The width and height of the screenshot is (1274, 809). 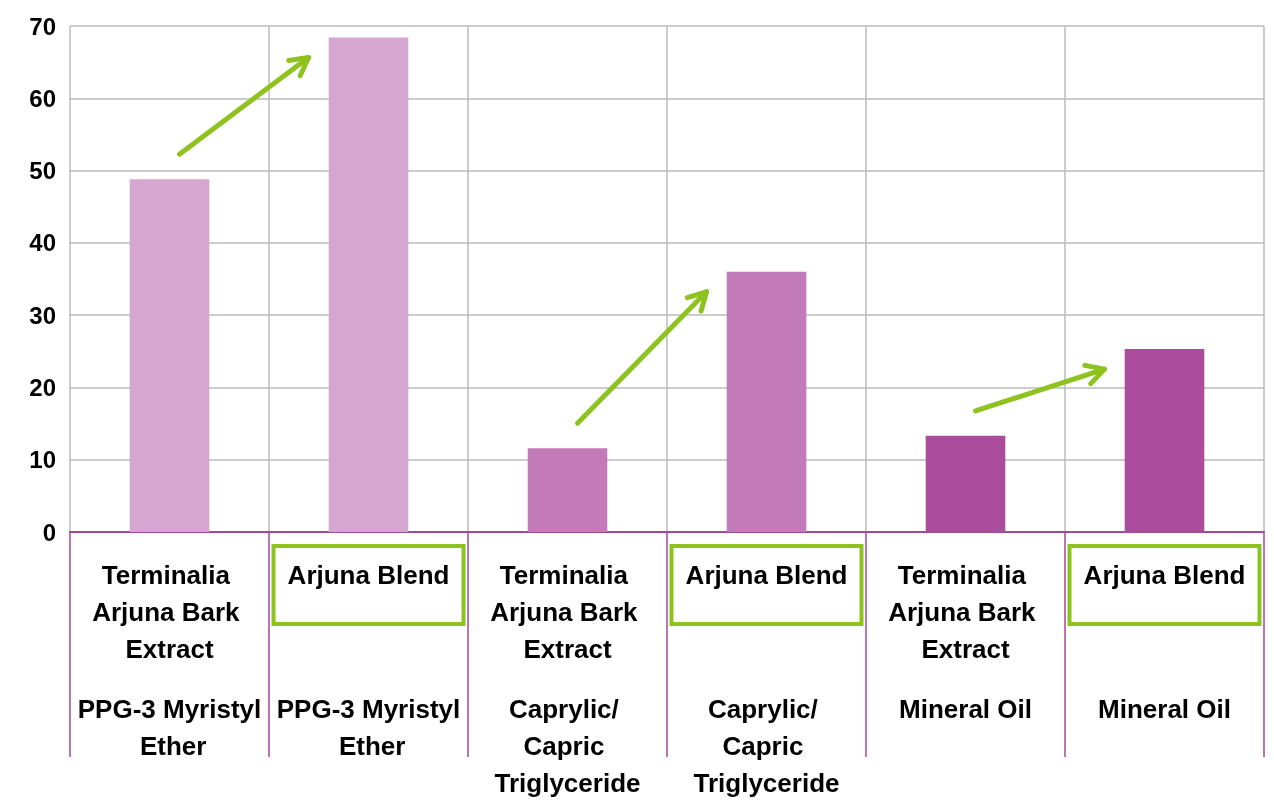 What do you see at coordinates (42, 315) in the screenshot?
I see `y-tick-label: 30` at bounding box center [42, 315].